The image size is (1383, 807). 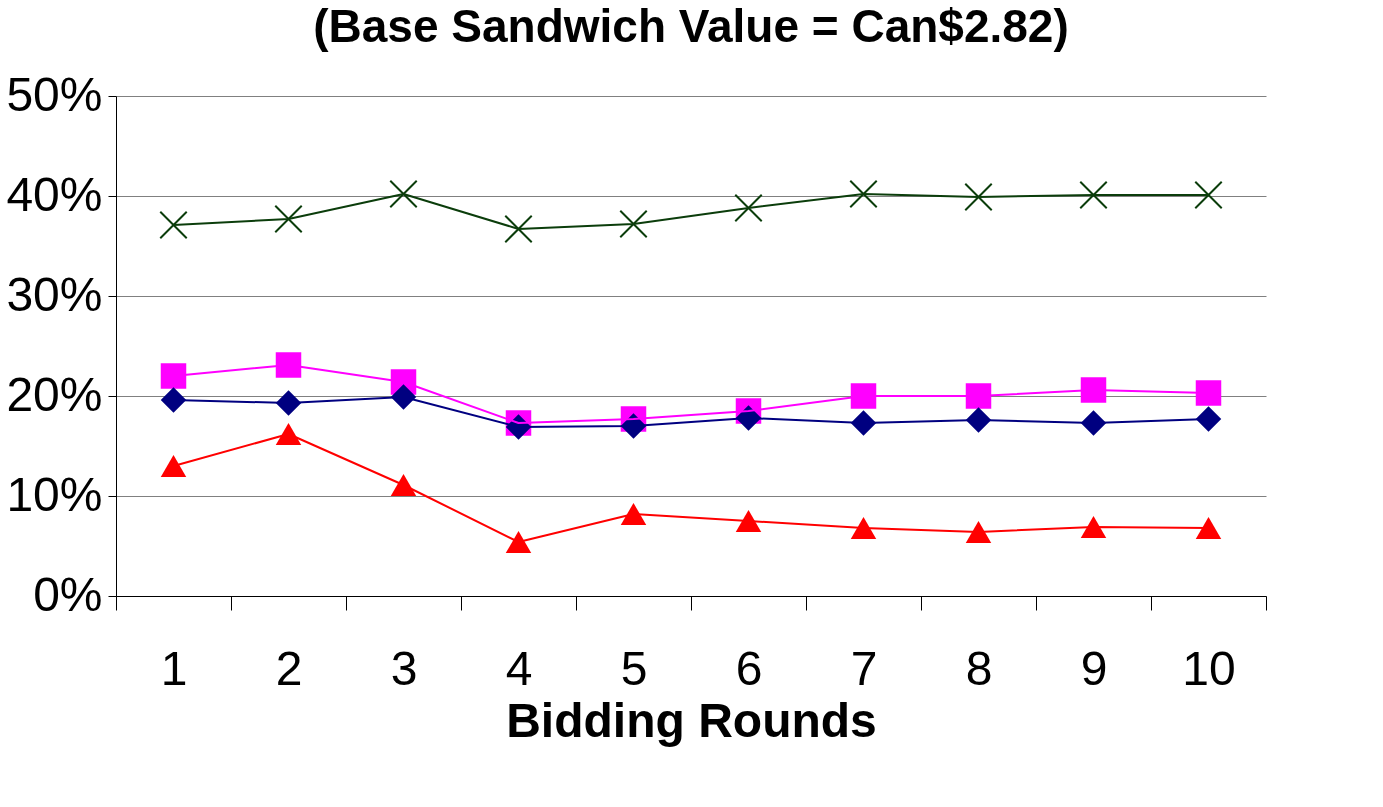 I want to click on y-tick-label: 30%, so click(x=54, y=294).